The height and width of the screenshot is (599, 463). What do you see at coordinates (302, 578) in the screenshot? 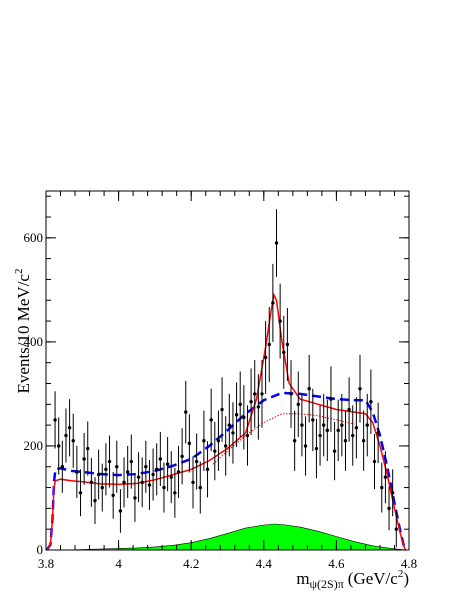
I see `x-axis-title-m: m` at bounding box center [302, 578].